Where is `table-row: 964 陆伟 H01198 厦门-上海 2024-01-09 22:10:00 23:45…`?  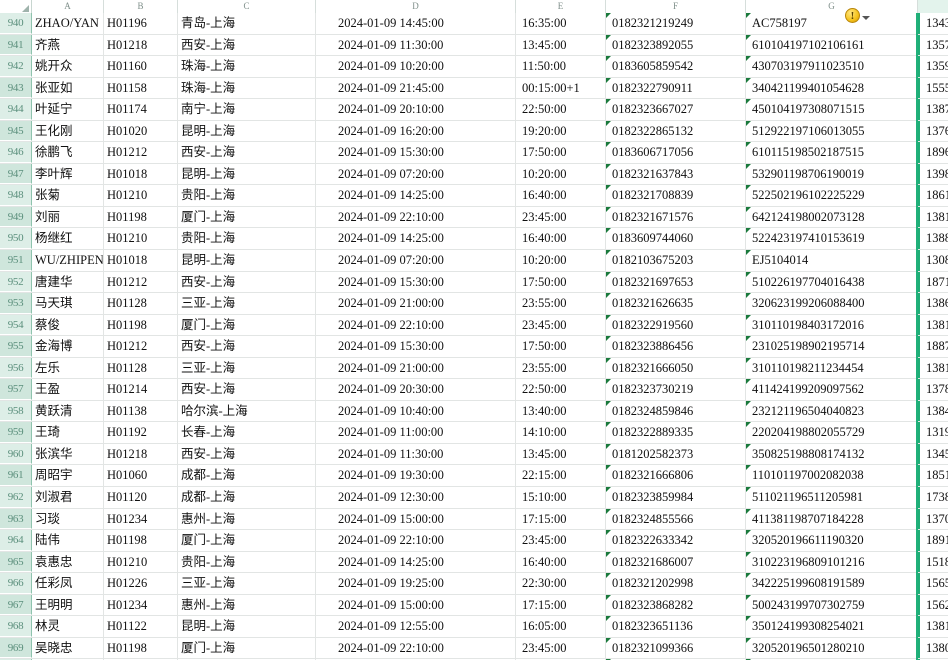
table-row: 964 陆伟 H01198 厦门-上海 2024-01-09 22:10:00 23:45… is located at coordinates (474, 541).